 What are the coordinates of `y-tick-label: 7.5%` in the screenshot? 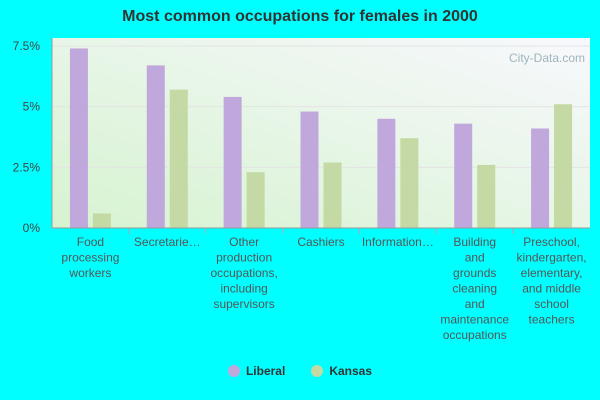 It's located at (27, 46).